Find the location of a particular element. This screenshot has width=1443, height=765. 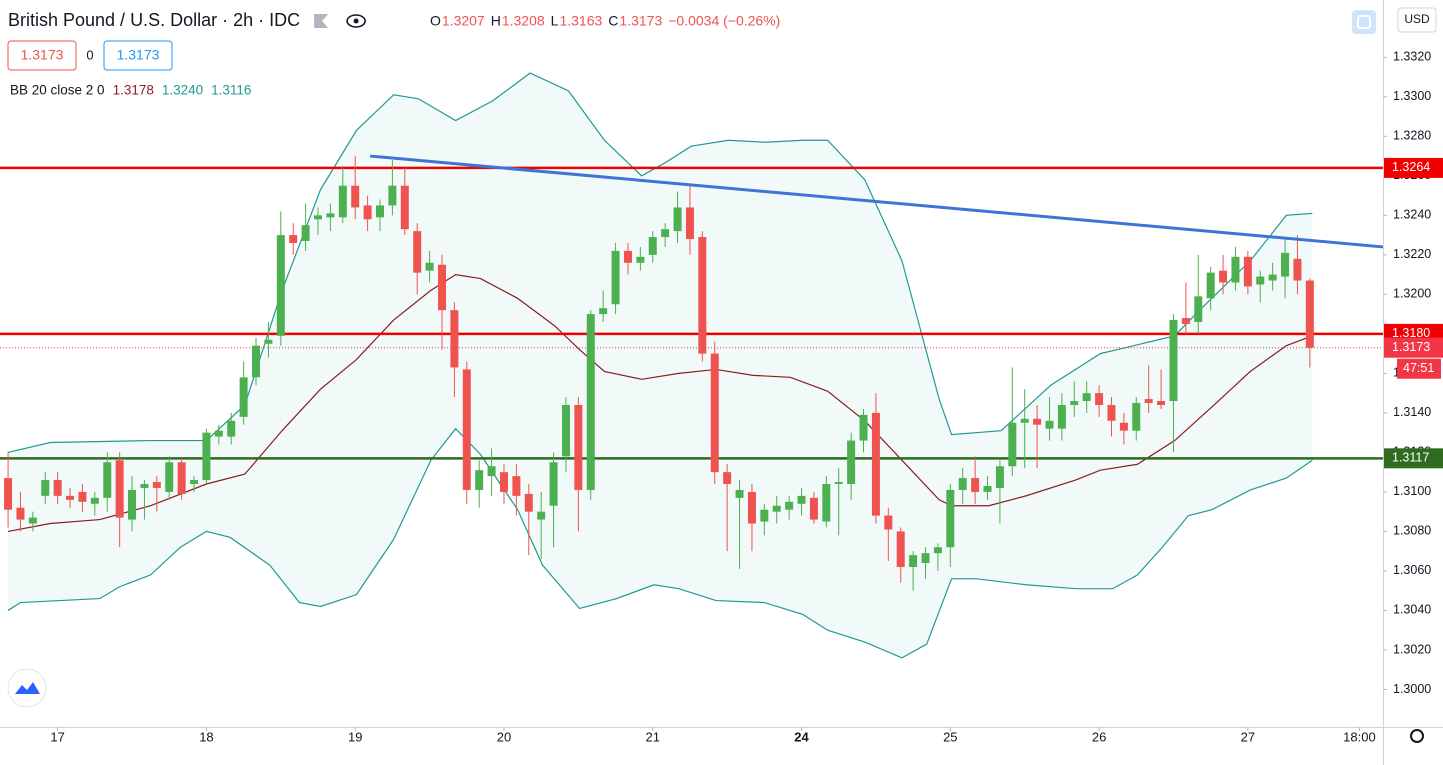

indicator-lower: 1.3116 is located at coordinates (231, 90).